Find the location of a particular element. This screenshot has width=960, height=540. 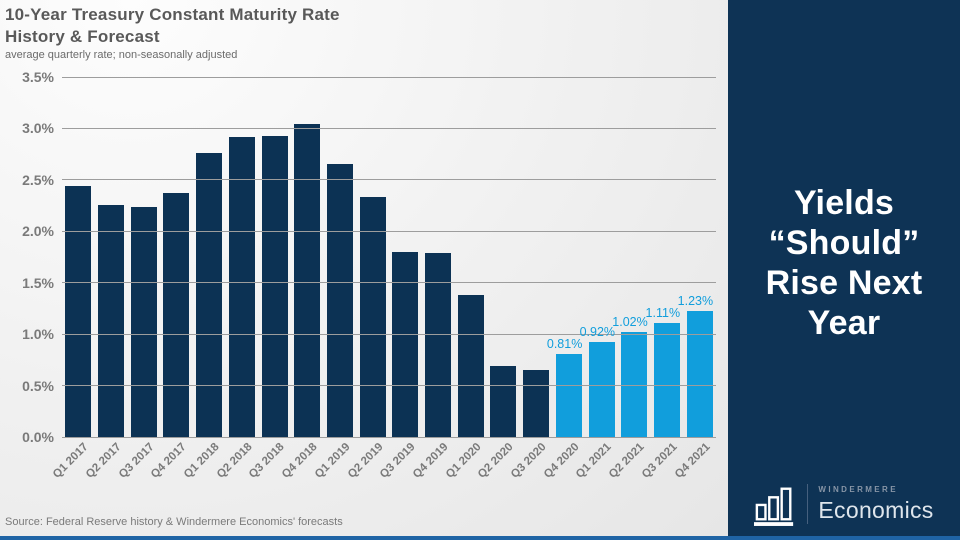

bar-q1-2020 is located at coordinates (470, 366).